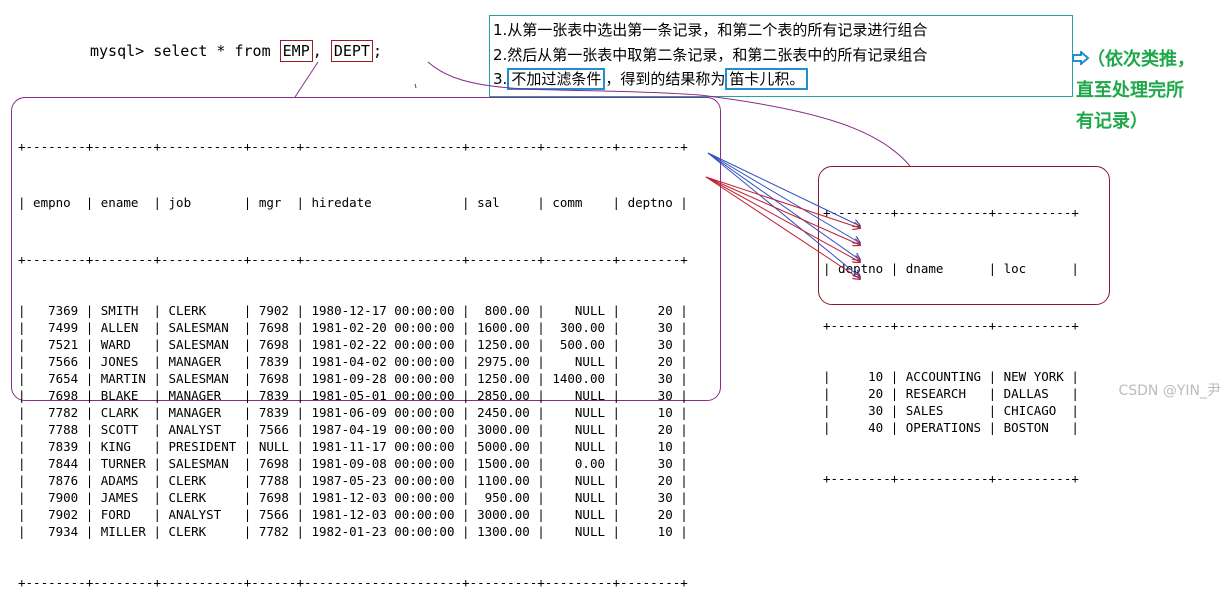 This screenshot has height=608, width=1229. What do you see at coordinates (669, 114) in the screenshot?
I see `dept-callout-pointer` at bounding box center [669, 114].